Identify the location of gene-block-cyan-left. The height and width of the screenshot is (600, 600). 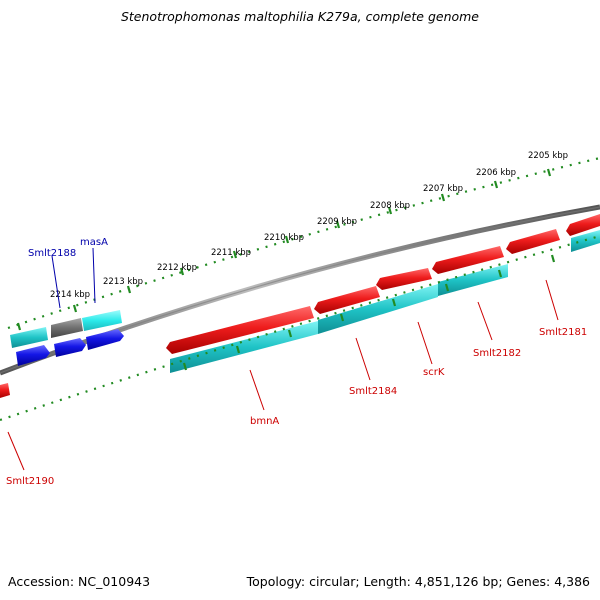
(29, 337).